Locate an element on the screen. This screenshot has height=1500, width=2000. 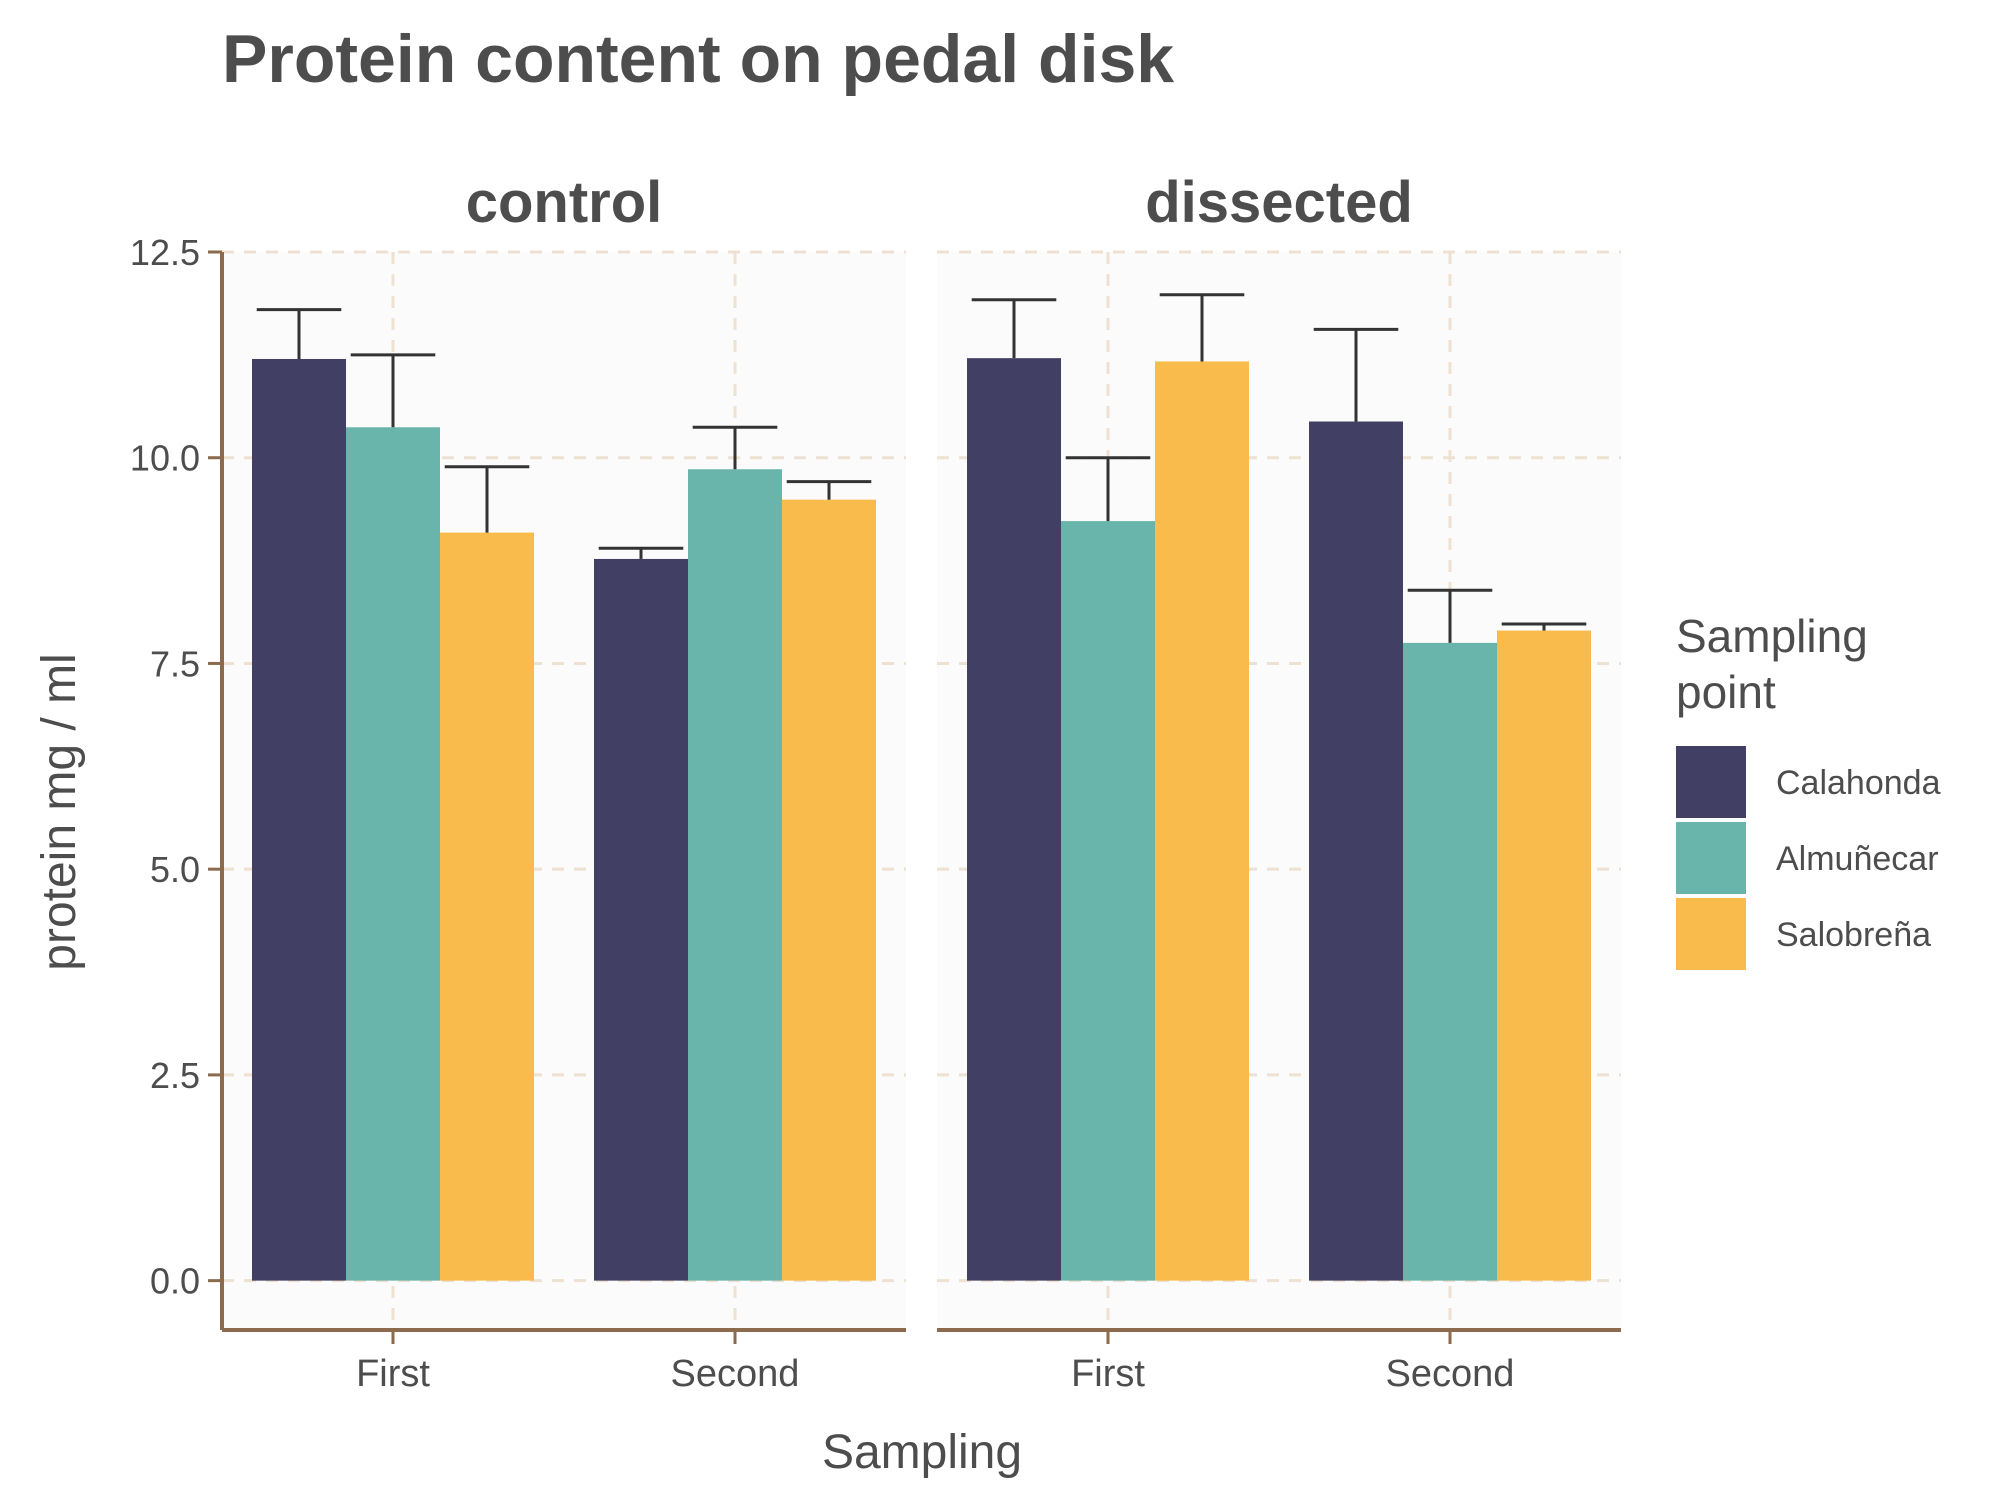
bar-dissected-Second-Almuñecar is located at coordinates (1450, 961).